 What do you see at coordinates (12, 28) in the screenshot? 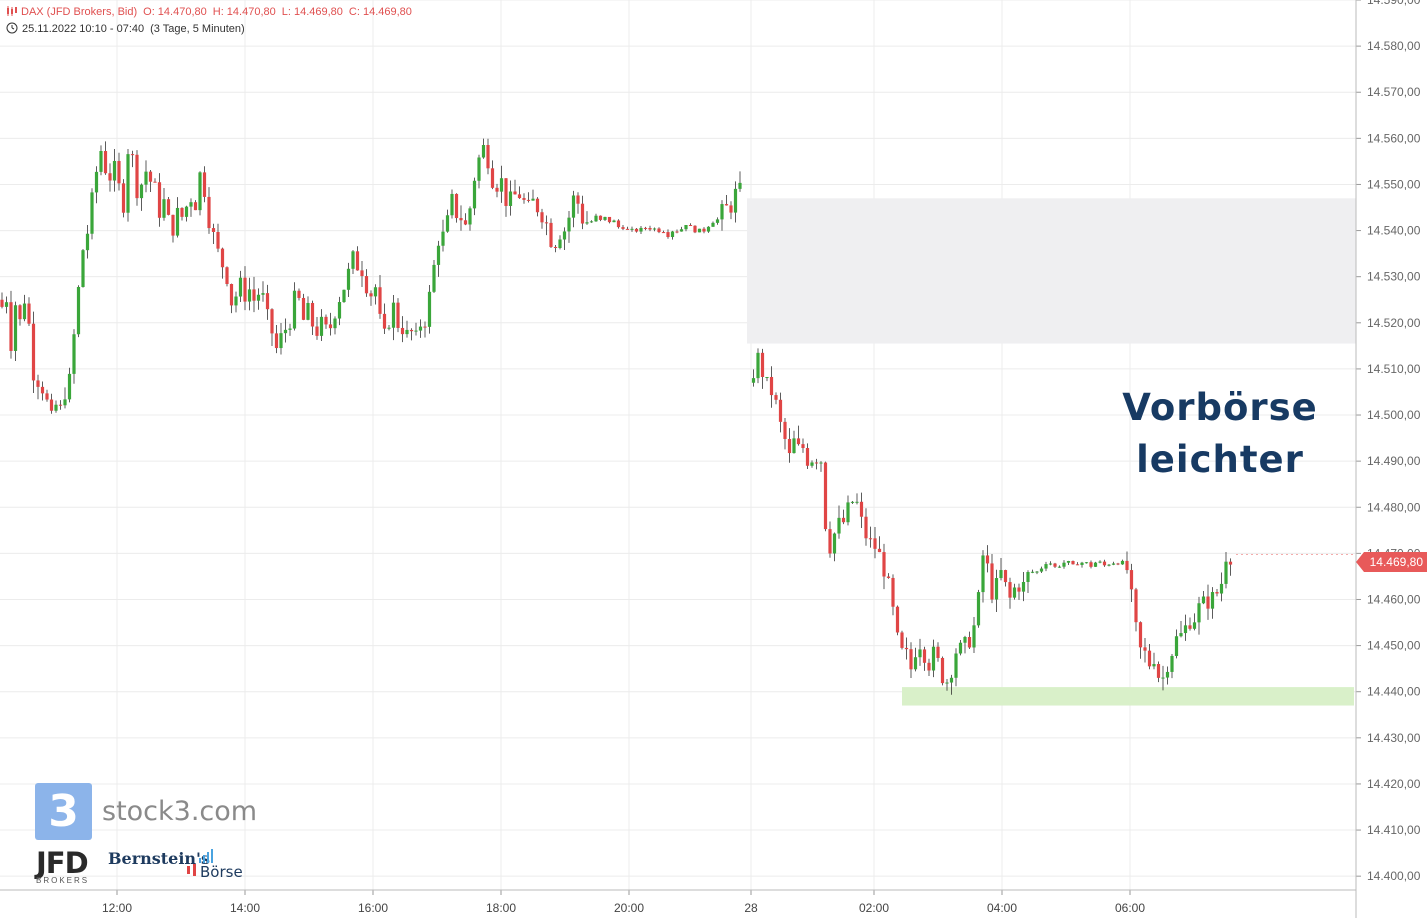
I see `clock-icon` at bounding box center [12, 28].